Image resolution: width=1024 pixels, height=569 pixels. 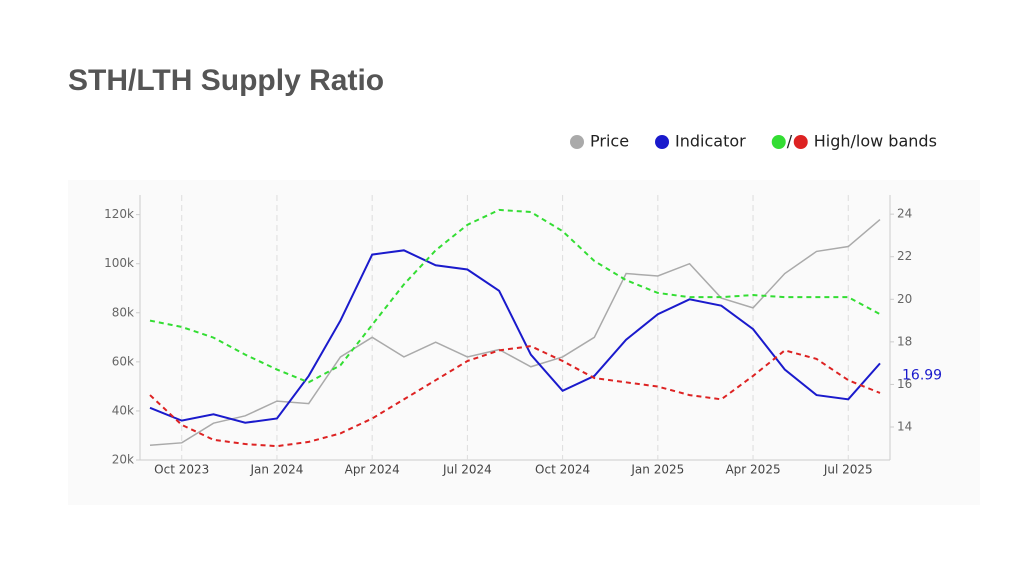 What do you see at coordinates (922, 375) in the screenshot?
I see `end-value-label: 16.99` at bounding box center [922, 375].